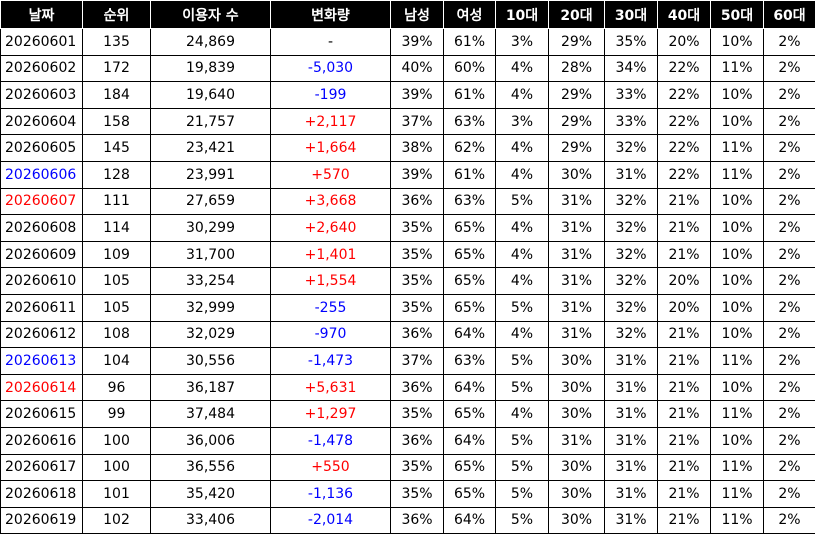 This screenshot has height=534, width=815. I want to click on table-cell: 109, so click(116, 254).